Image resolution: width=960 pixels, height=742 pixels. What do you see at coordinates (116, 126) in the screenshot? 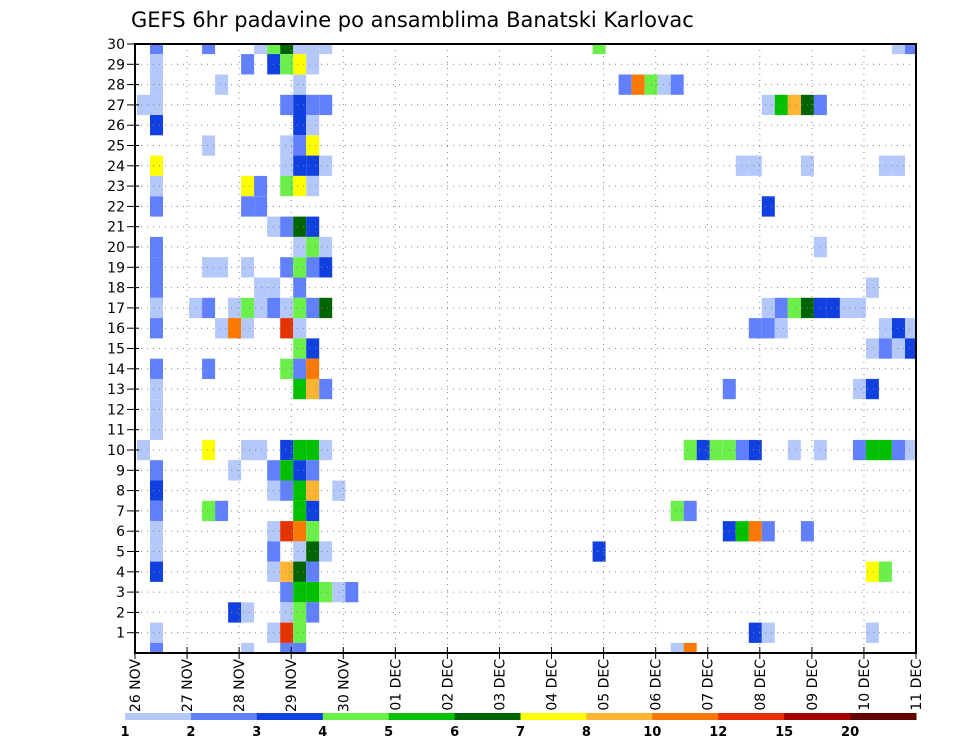
I see `y-tick-label: 26` at bounding box center [116, 126].